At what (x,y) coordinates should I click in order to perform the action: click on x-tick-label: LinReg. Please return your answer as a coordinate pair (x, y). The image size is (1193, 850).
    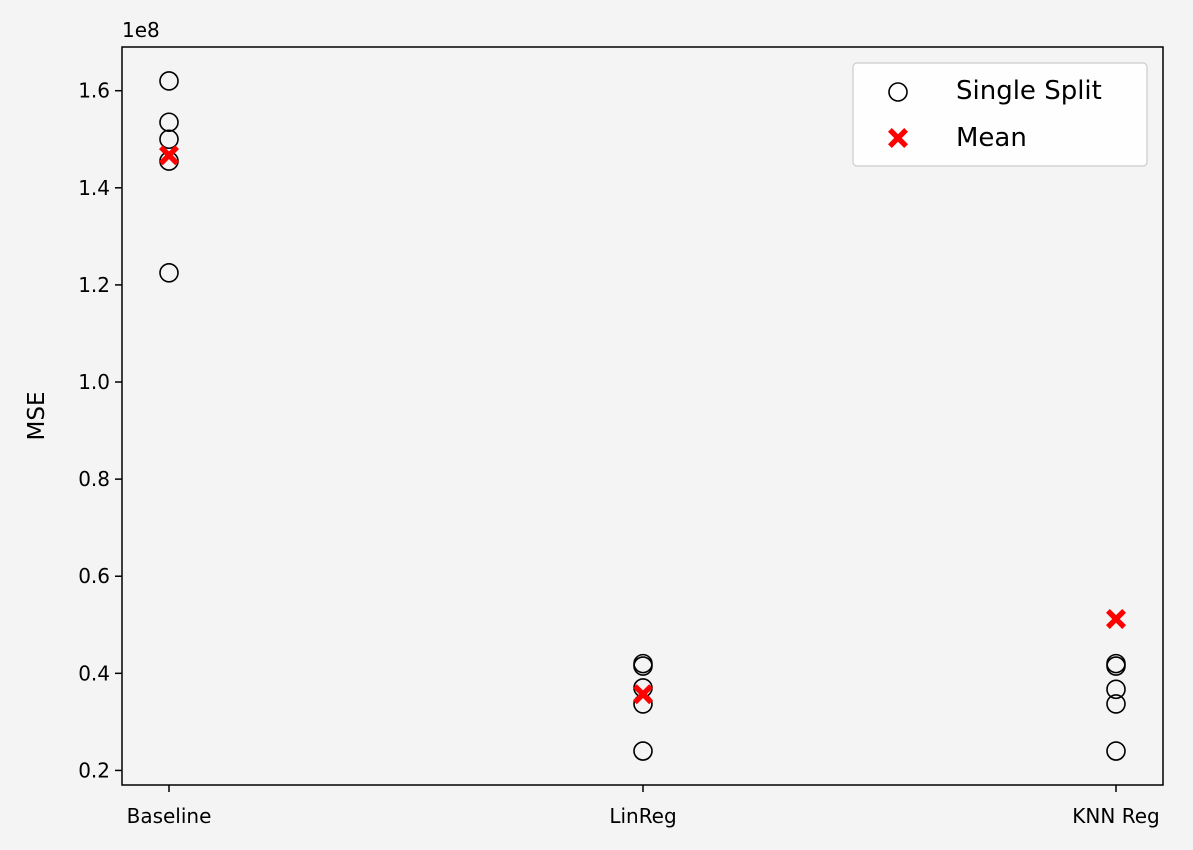
    Looking at the image, I should click on (642, 816).